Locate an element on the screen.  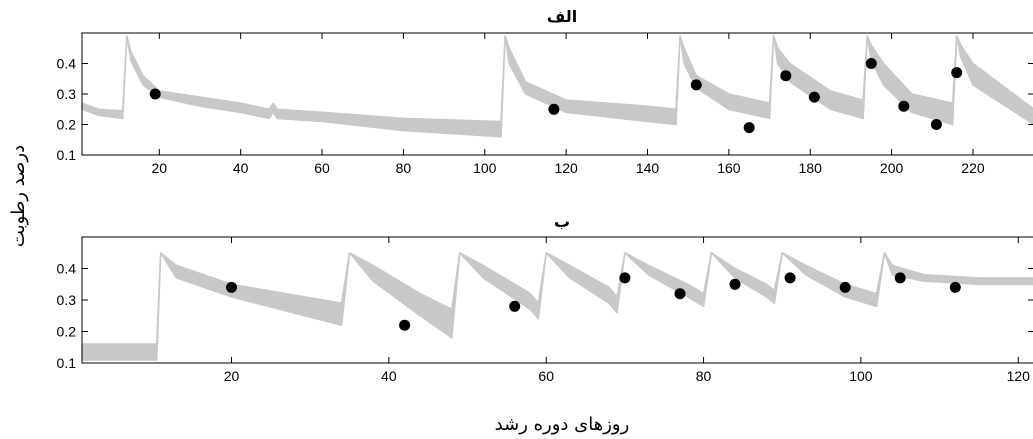
panel-a-y-tick-label: 0.2 is located at coordinates (67, 125).